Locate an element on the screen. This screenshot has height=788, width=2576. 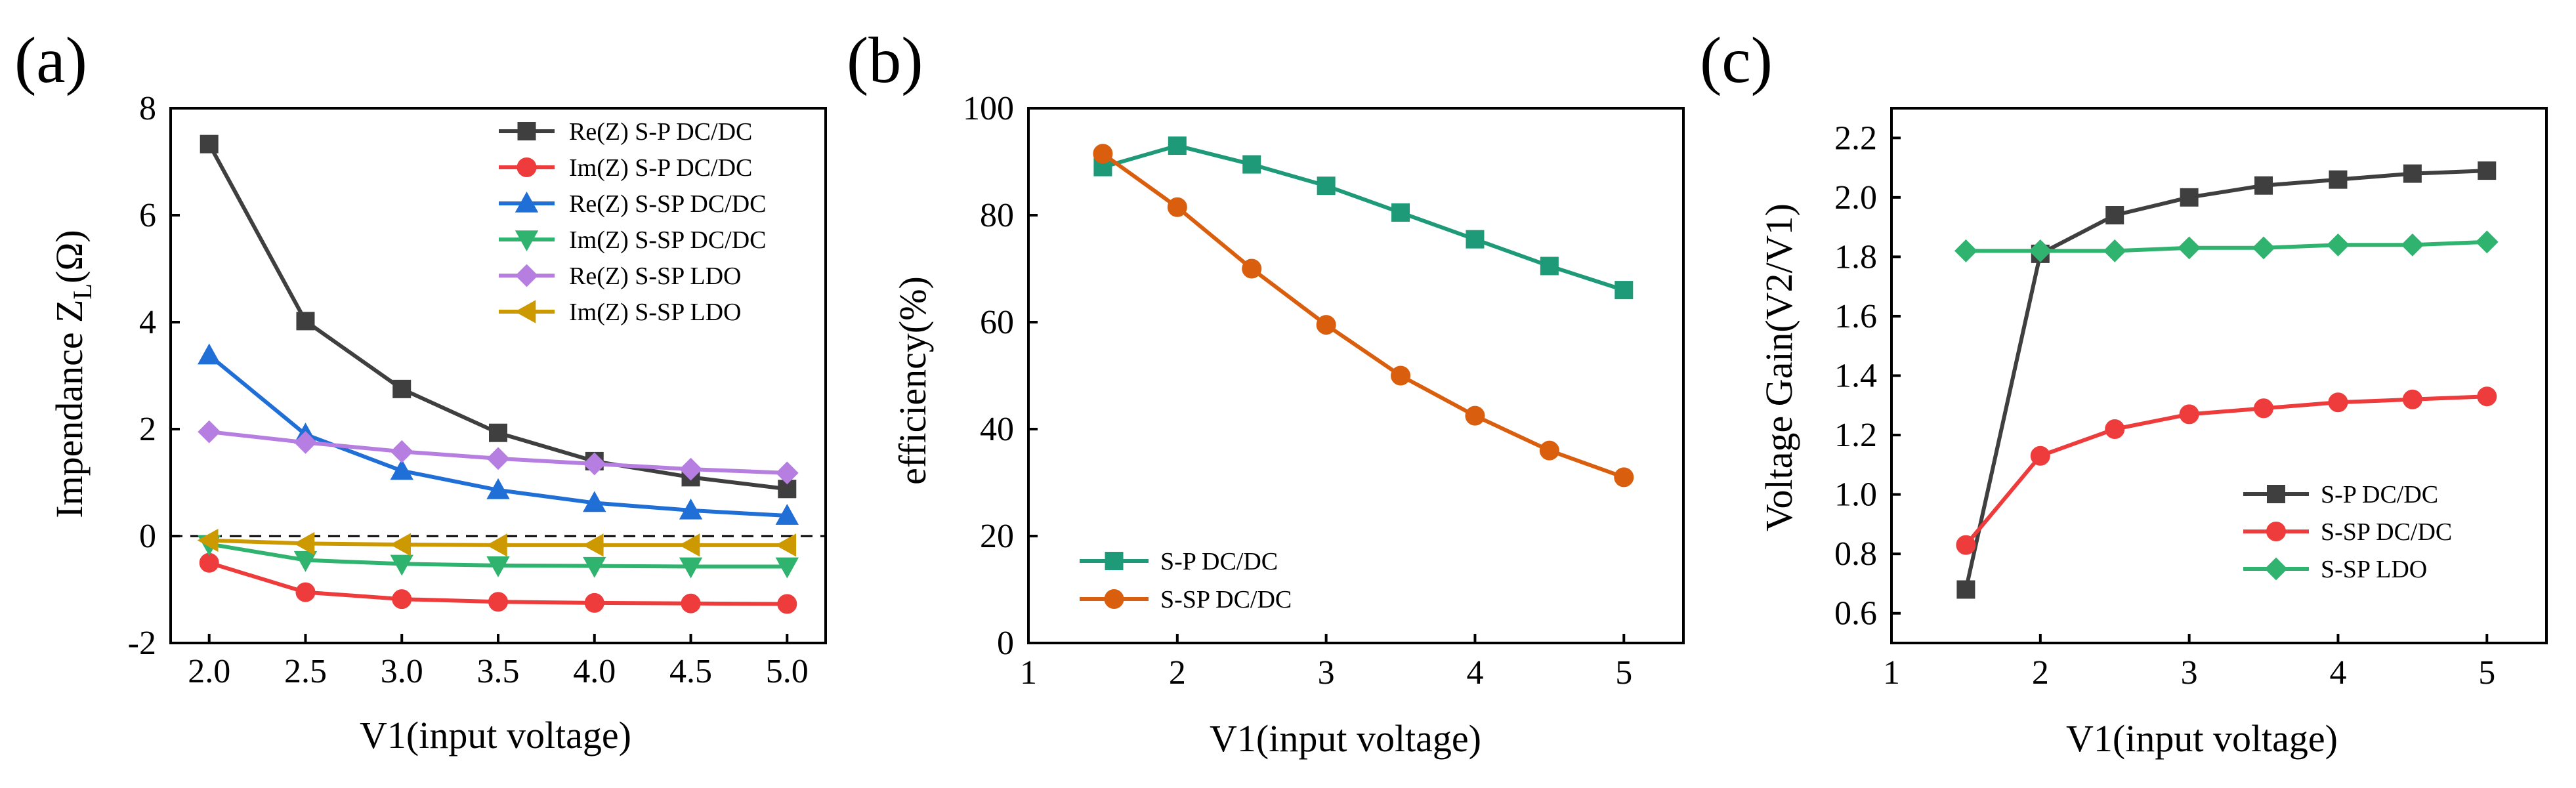
panel-a-legend-item-re-z-s-sp-ldo-swatch-marker is located at coordinates (526, 275).